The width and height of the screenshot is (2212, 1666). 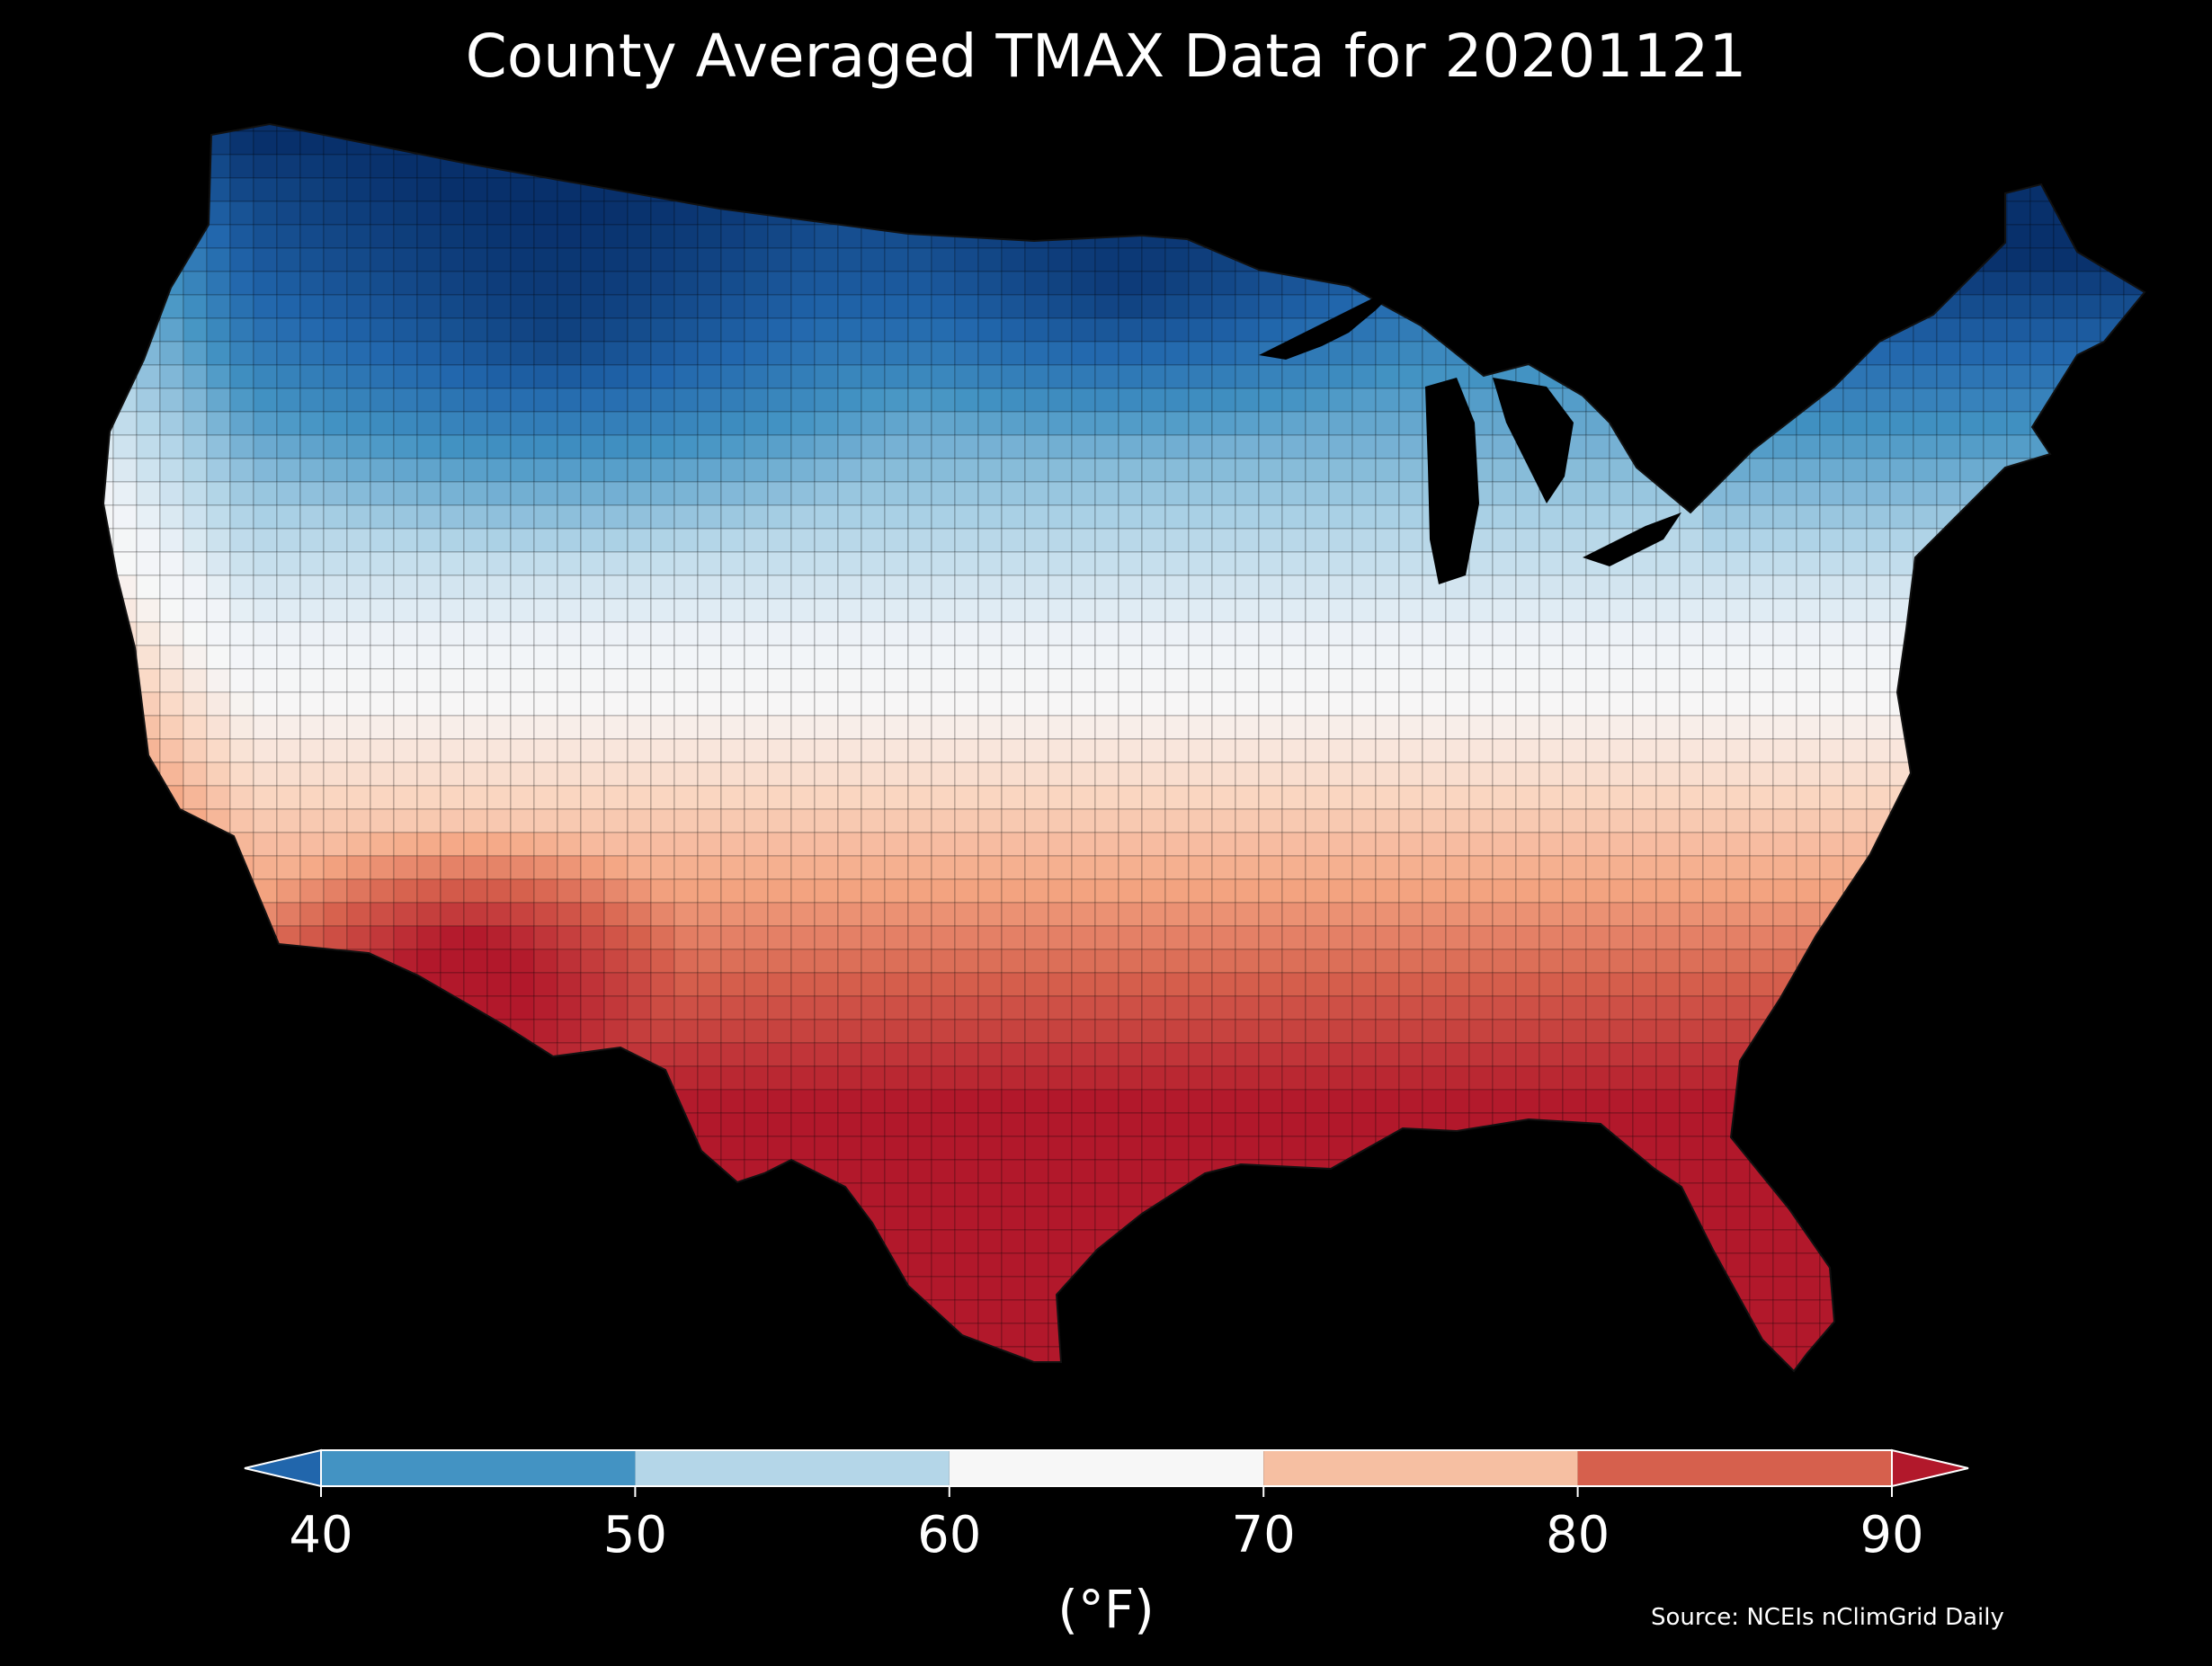 What do you see at coordinates (635, 1535) in the screenshot?
I see `tick-label-50: 50` at bounding box center [635, 1535].